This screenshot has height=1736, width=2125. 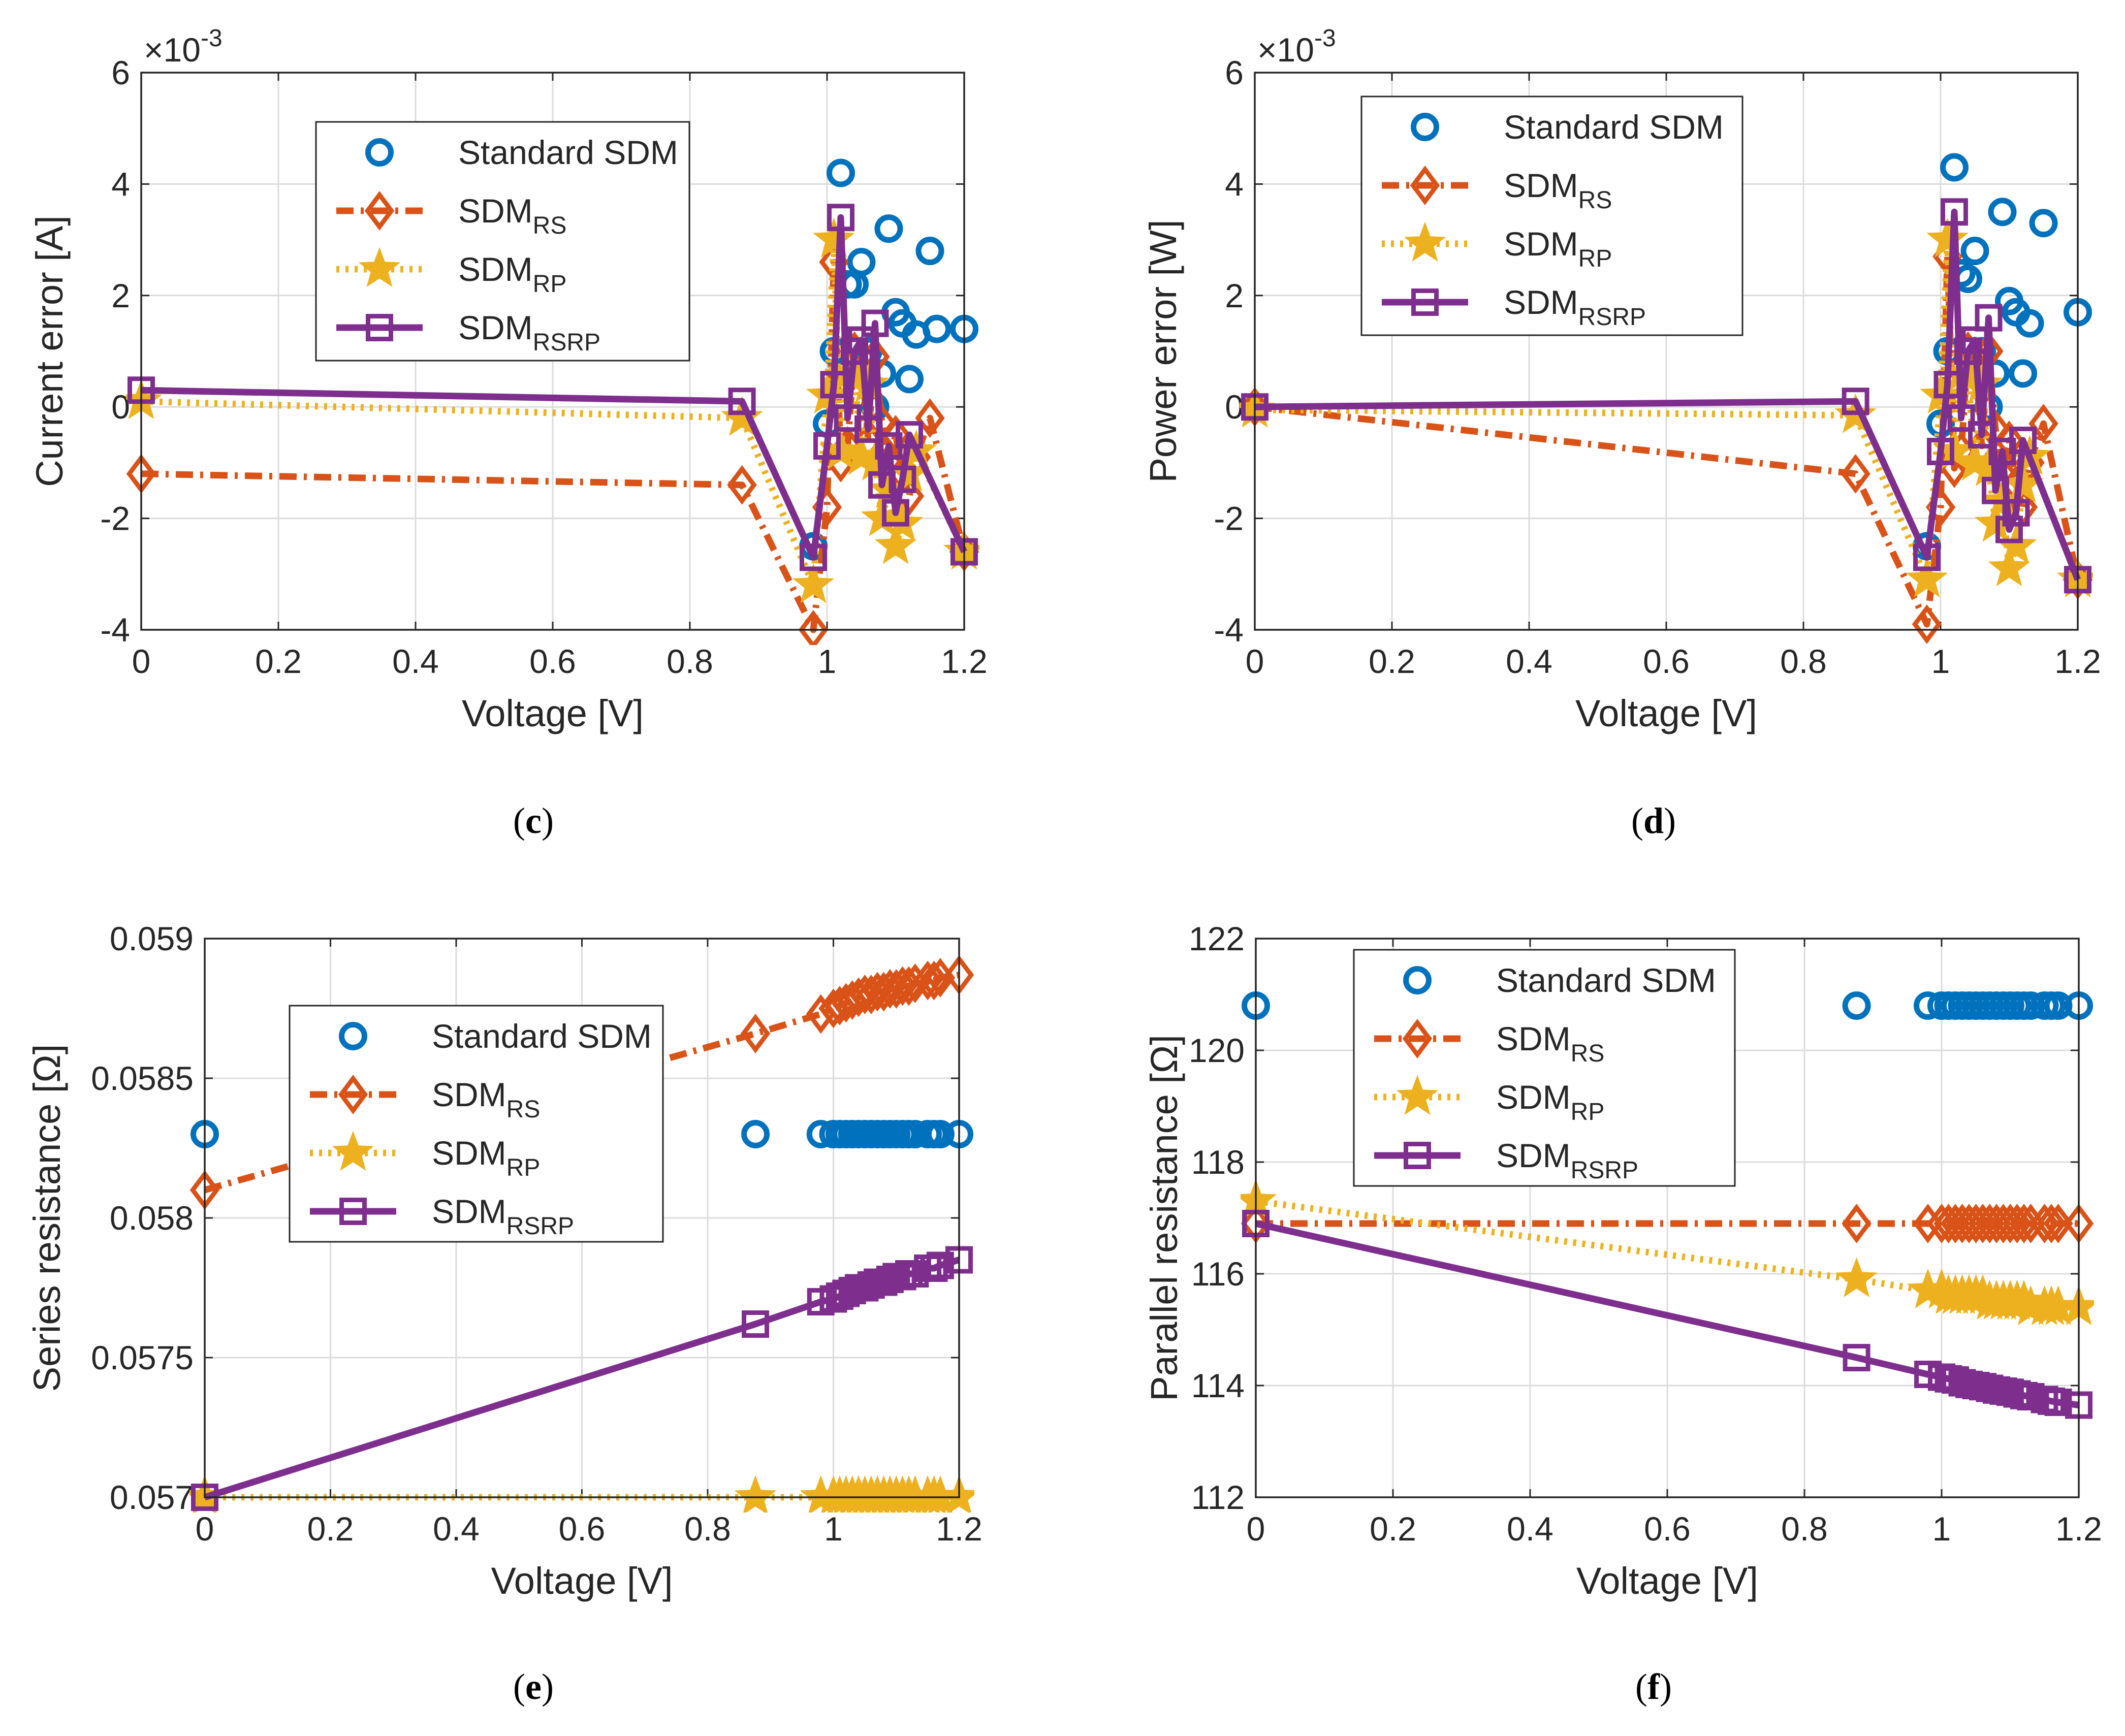 I want to click on y-tick-label: 112, so click(x=1218, y=1497).